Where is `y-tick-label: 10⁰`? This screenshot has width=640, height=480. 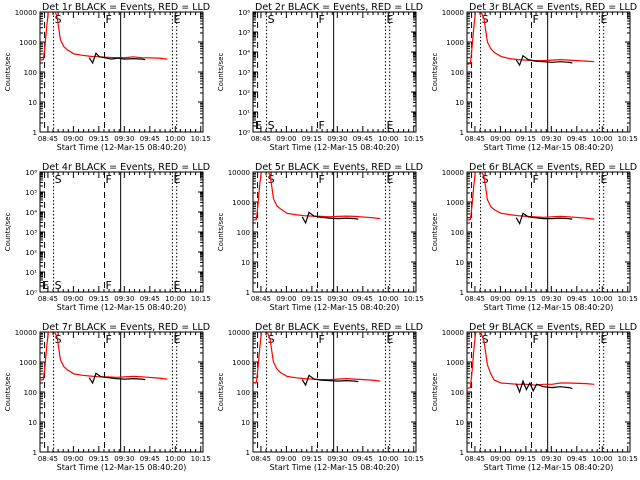
y-tick-label: 10⁰ is located at coordinates (244, 133).